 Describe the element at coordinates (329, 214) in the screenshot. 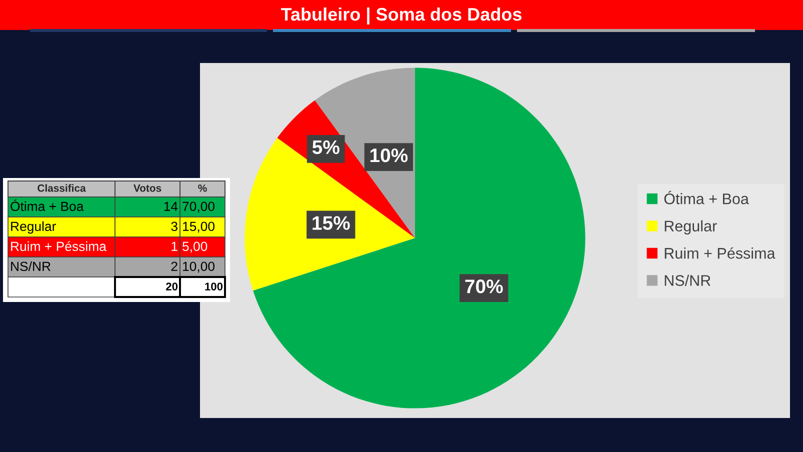

I see `pie-slice` at that location.